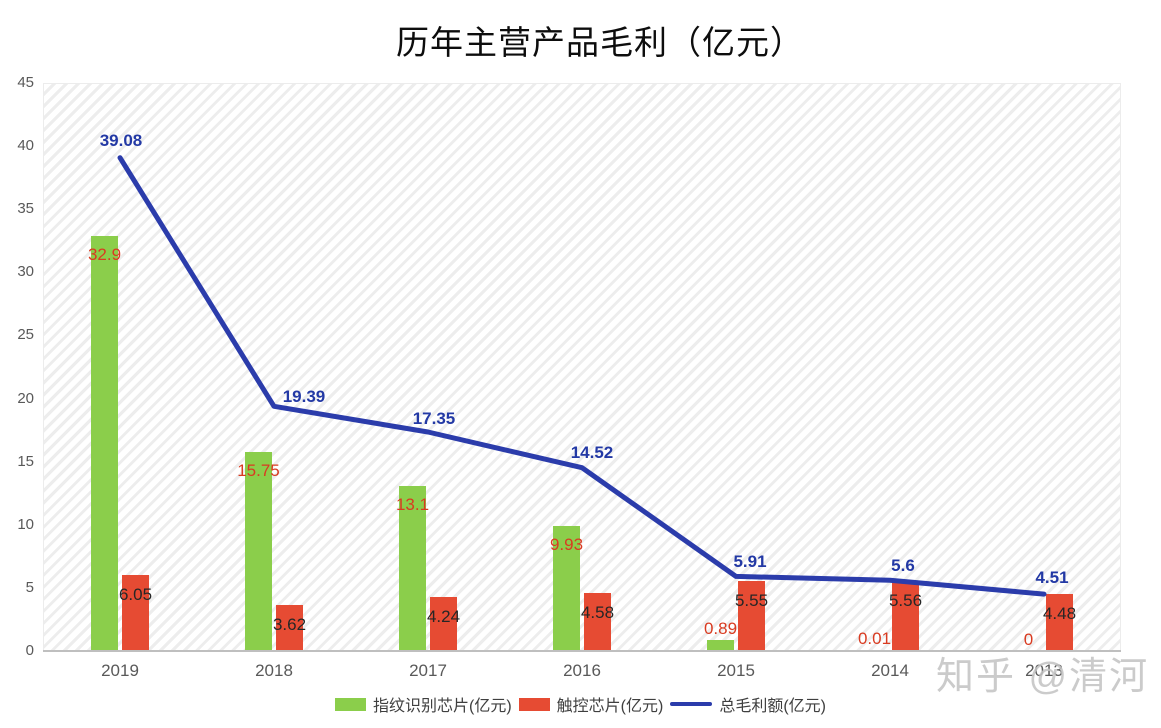  I want to click on legend-item-touch-chip: 触控芯片(亿元), so click(591, 704).